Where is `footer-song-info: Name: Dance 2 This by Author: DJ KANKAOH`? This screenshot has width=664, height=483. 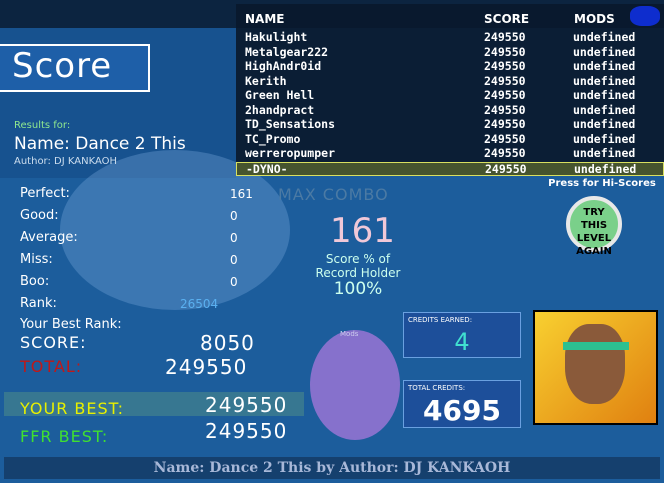
footer-song-info: Name: Dance 2 This by Author: DJ KANKAOH is located at coordinates (332, 468).